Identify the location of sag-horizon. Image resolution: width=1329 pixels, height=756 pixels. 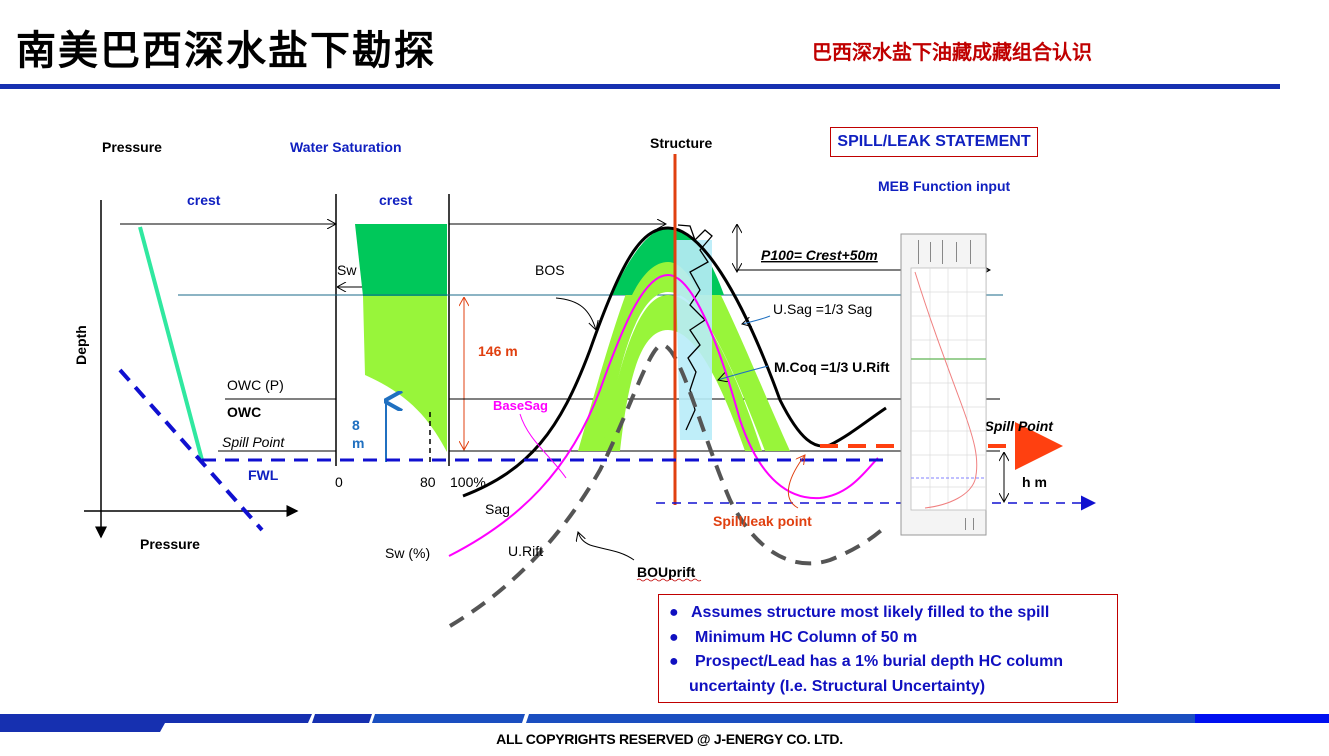
(663, 415).